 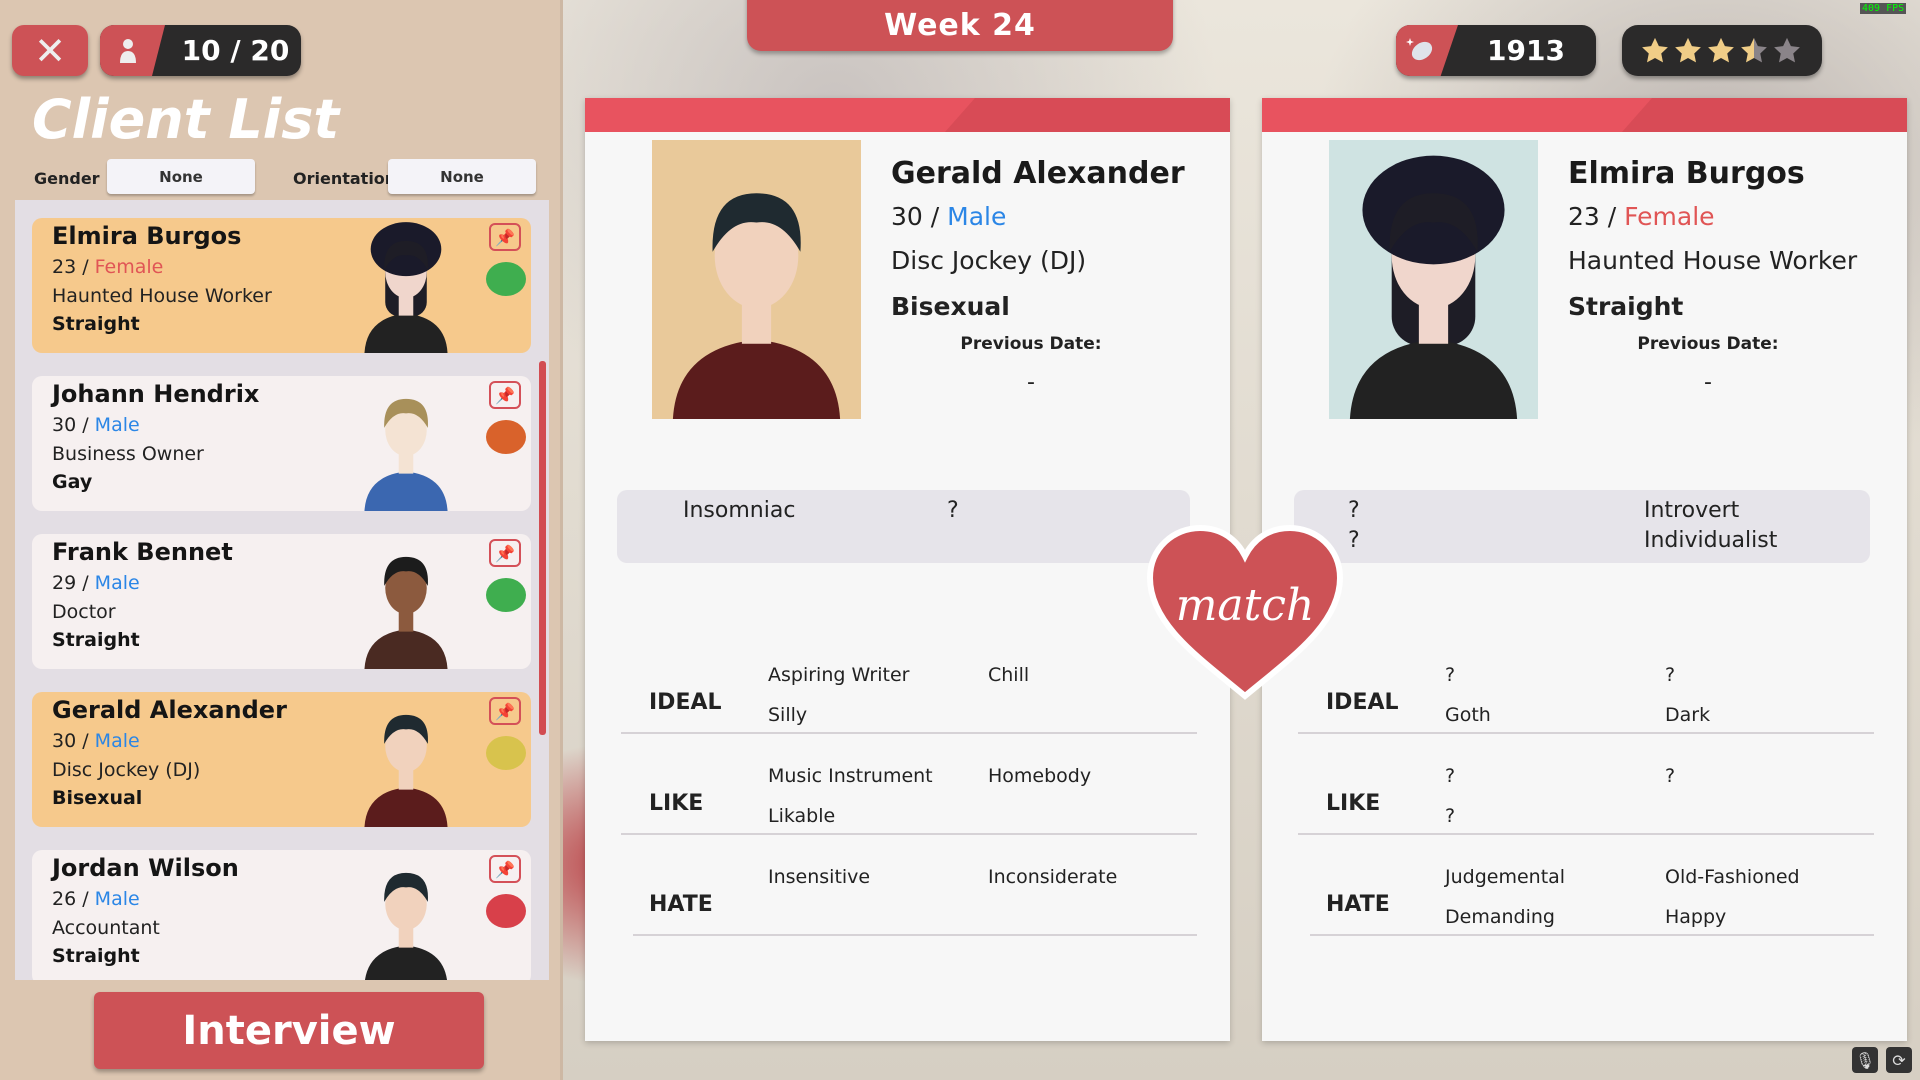 I want to click on close-button: ✕, so click(x=50, y=50).